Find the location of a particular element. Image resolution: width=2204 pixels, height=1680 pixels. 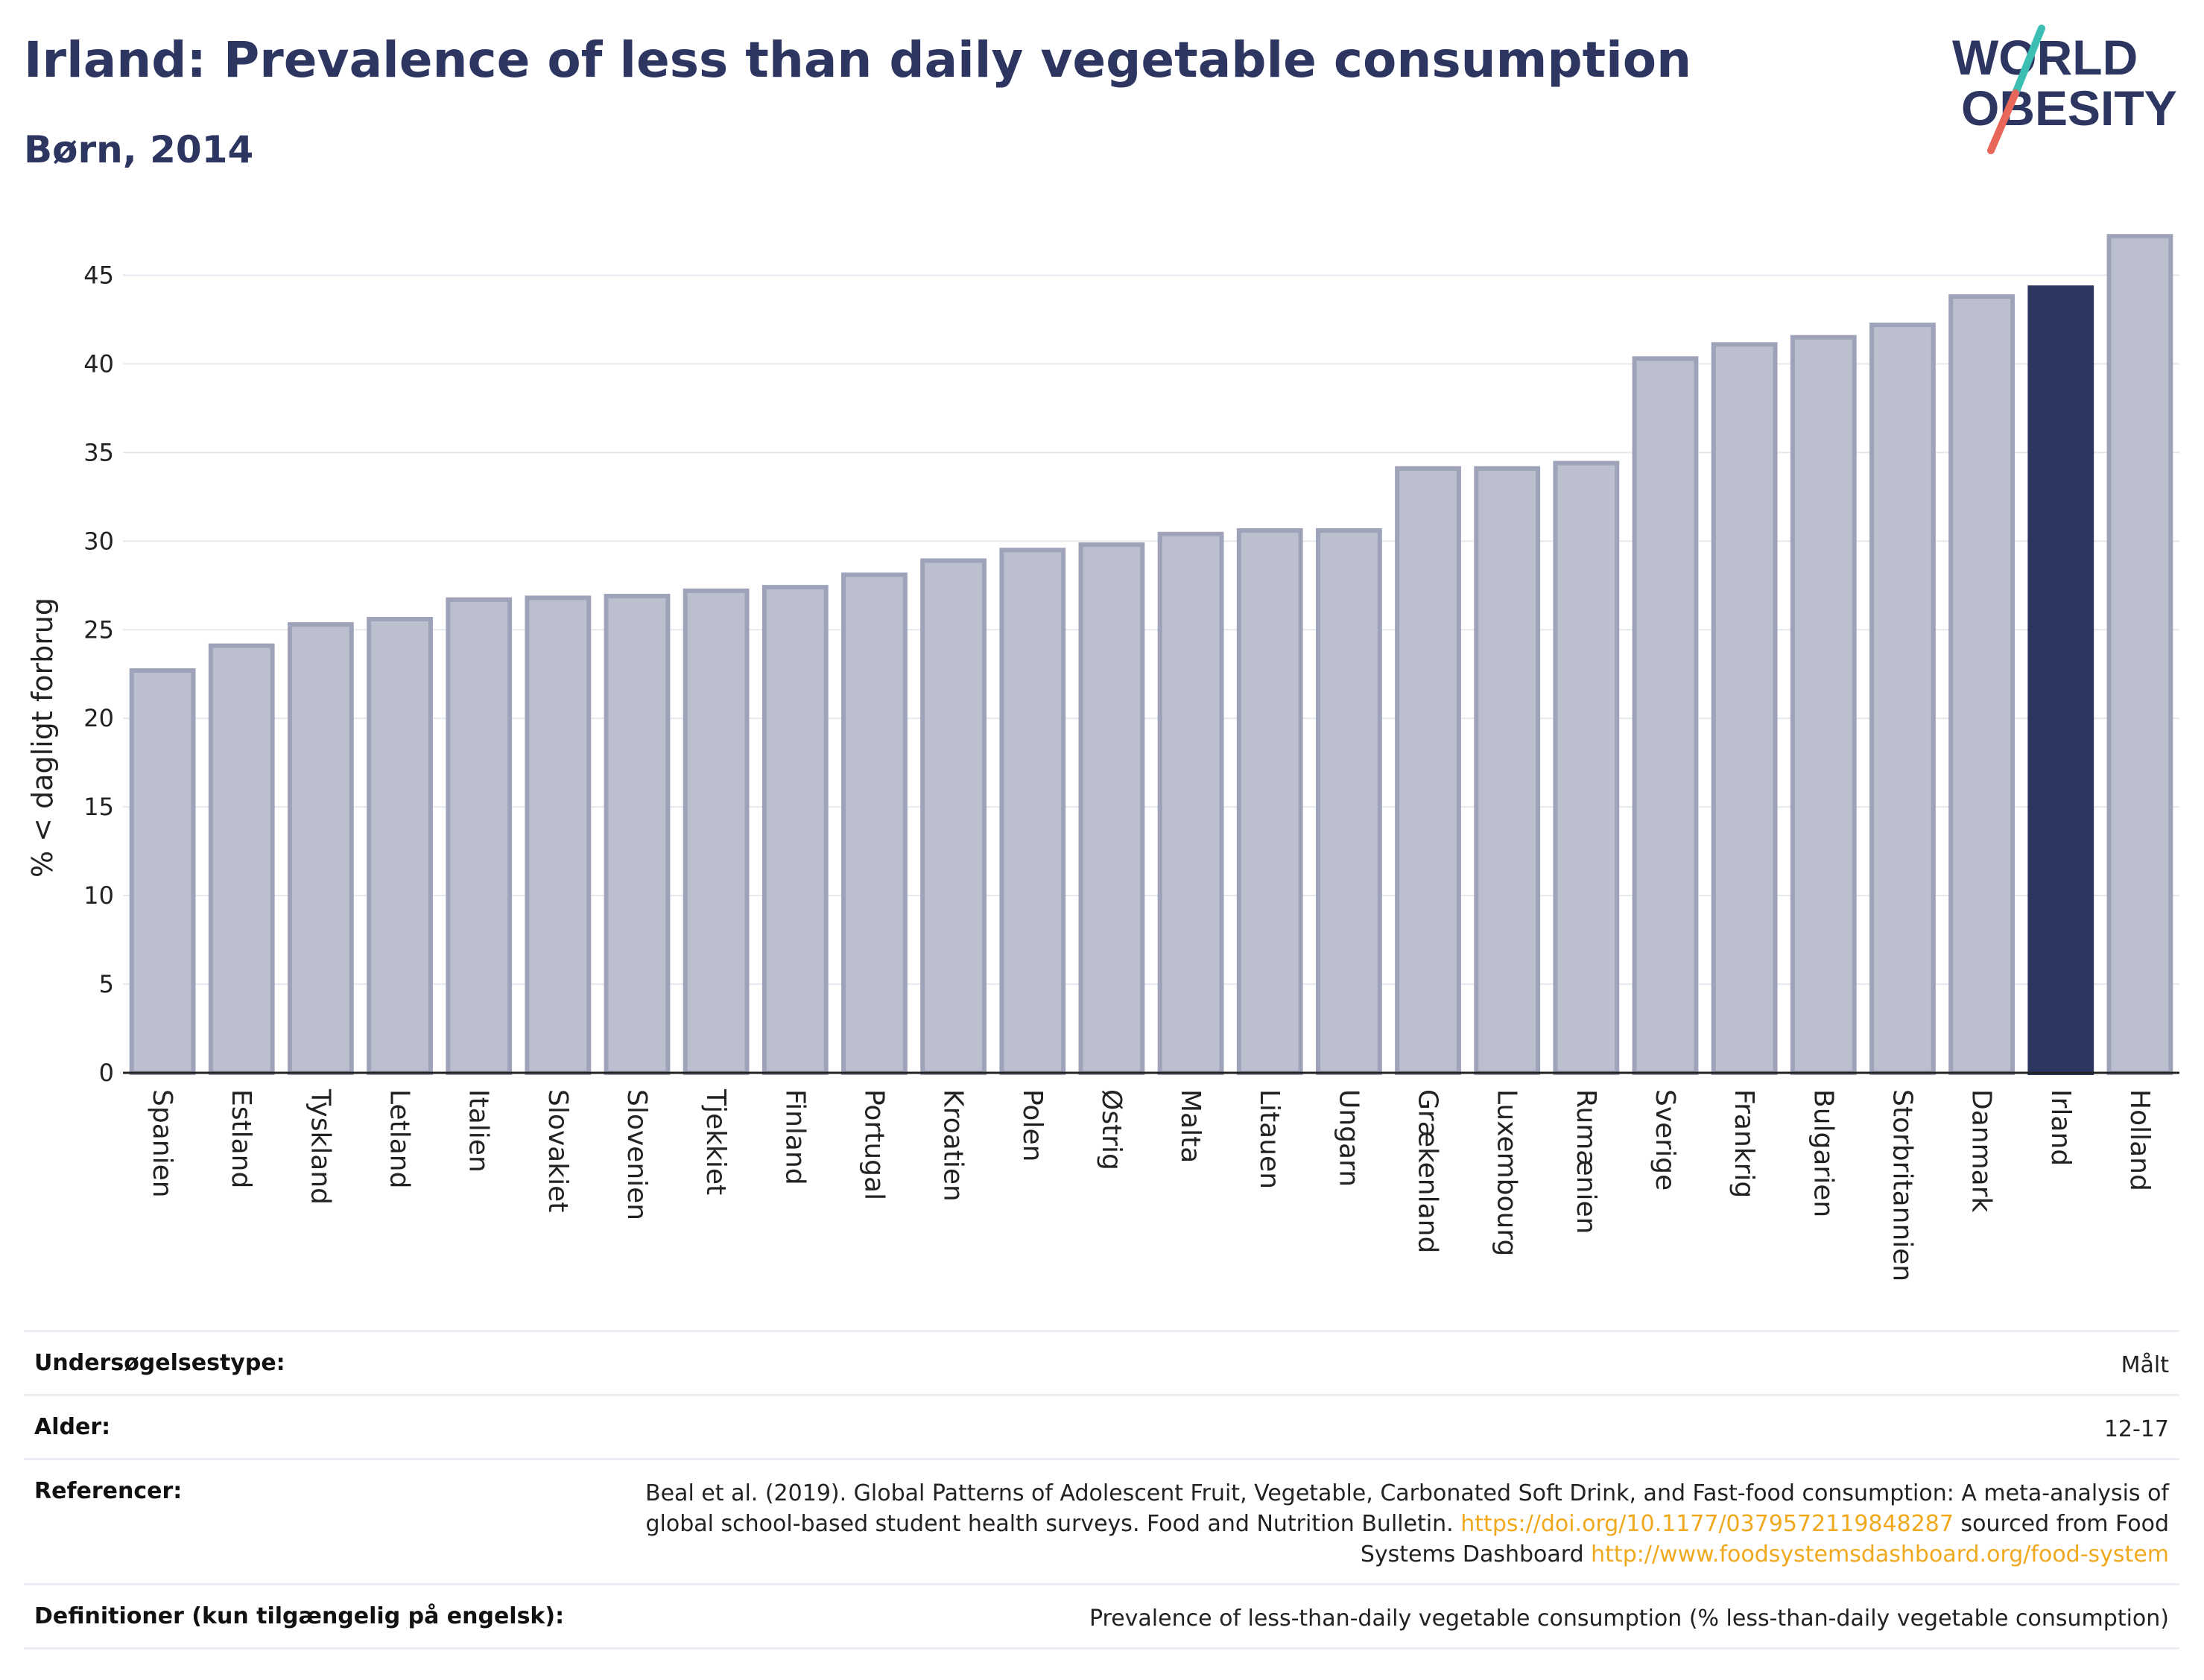

bar-irland is located at coordinates (2060, 680).